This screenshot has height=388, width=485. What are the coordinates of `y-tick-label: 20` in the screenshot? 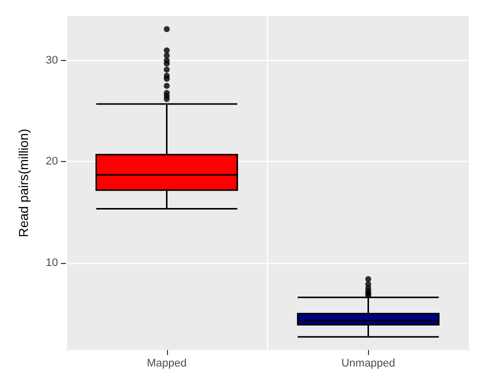 It's located at (52, 162).